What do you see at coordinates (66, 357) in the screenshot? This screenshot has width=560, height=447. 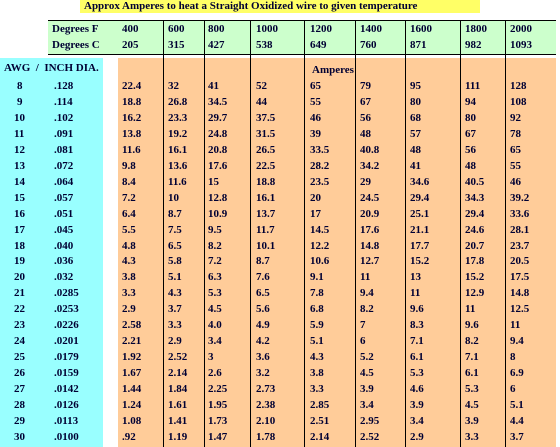 I see `dia: .0179` at bounding box center [66, 357].